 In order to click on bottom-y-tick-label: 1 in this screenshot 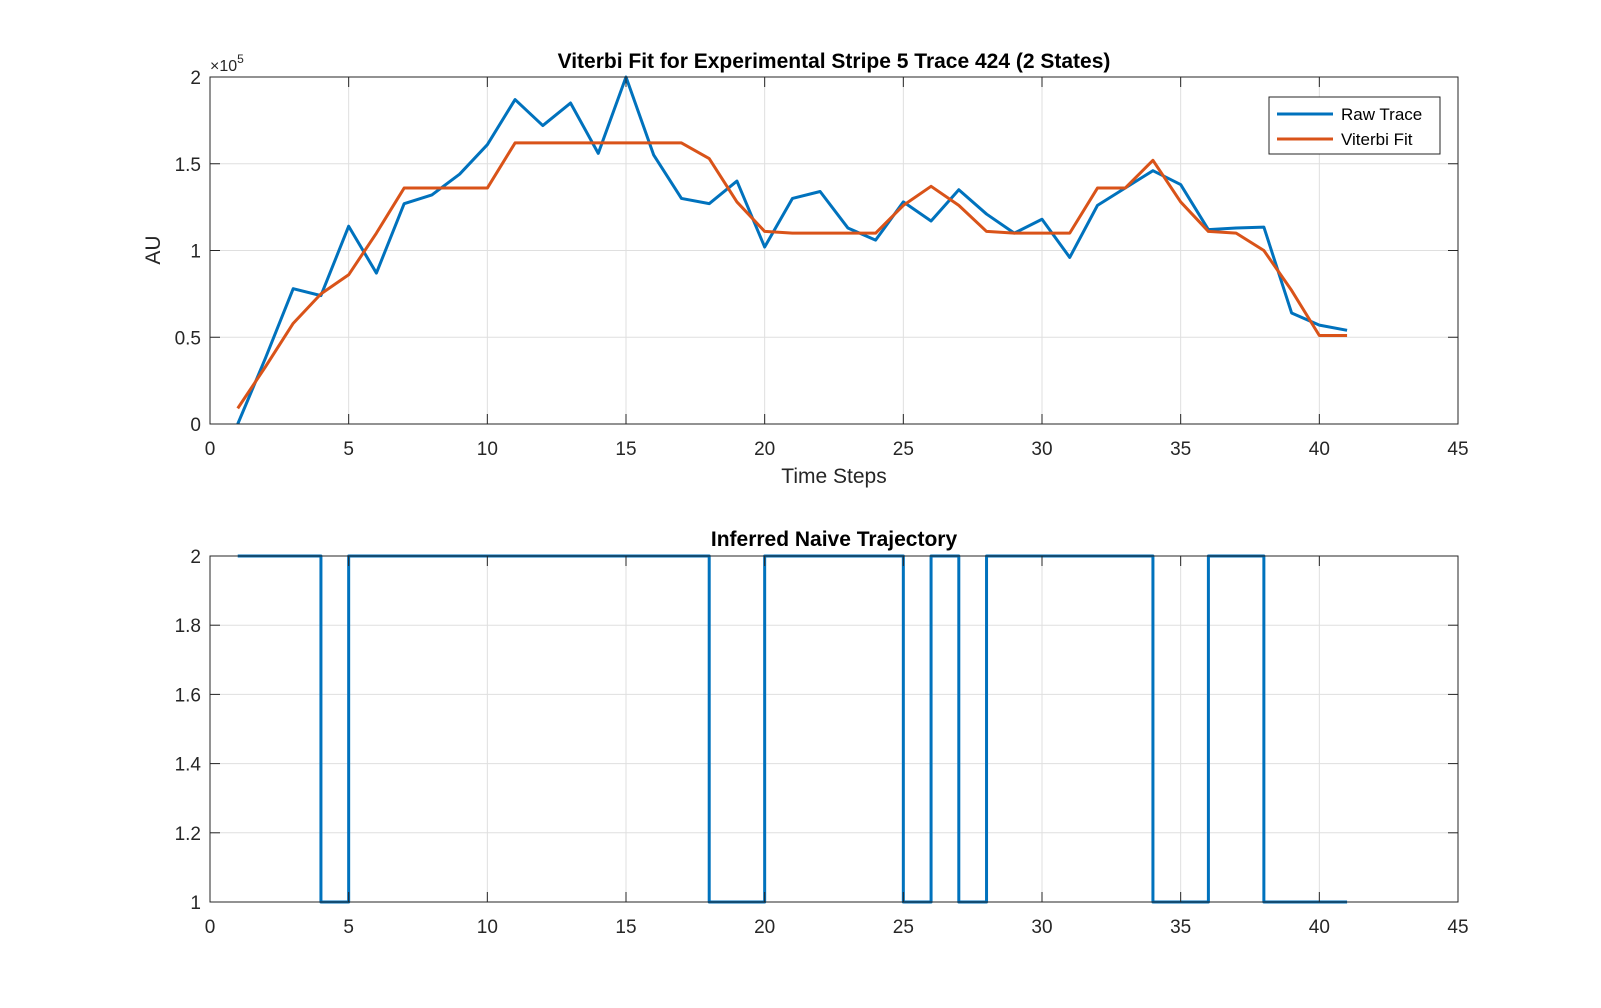, I will do `click(195, 903)`.